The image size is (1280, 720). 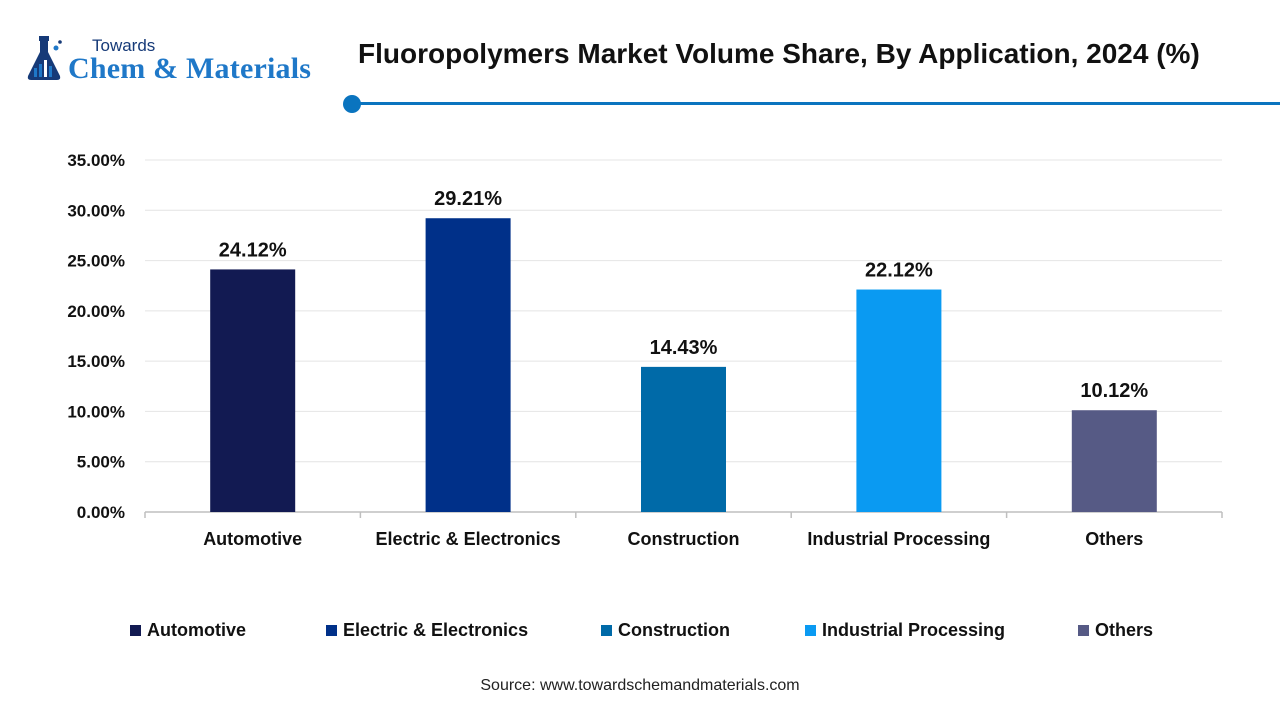 I want to click on legend-item: Industrial Processing, so click(x=905, y=630).